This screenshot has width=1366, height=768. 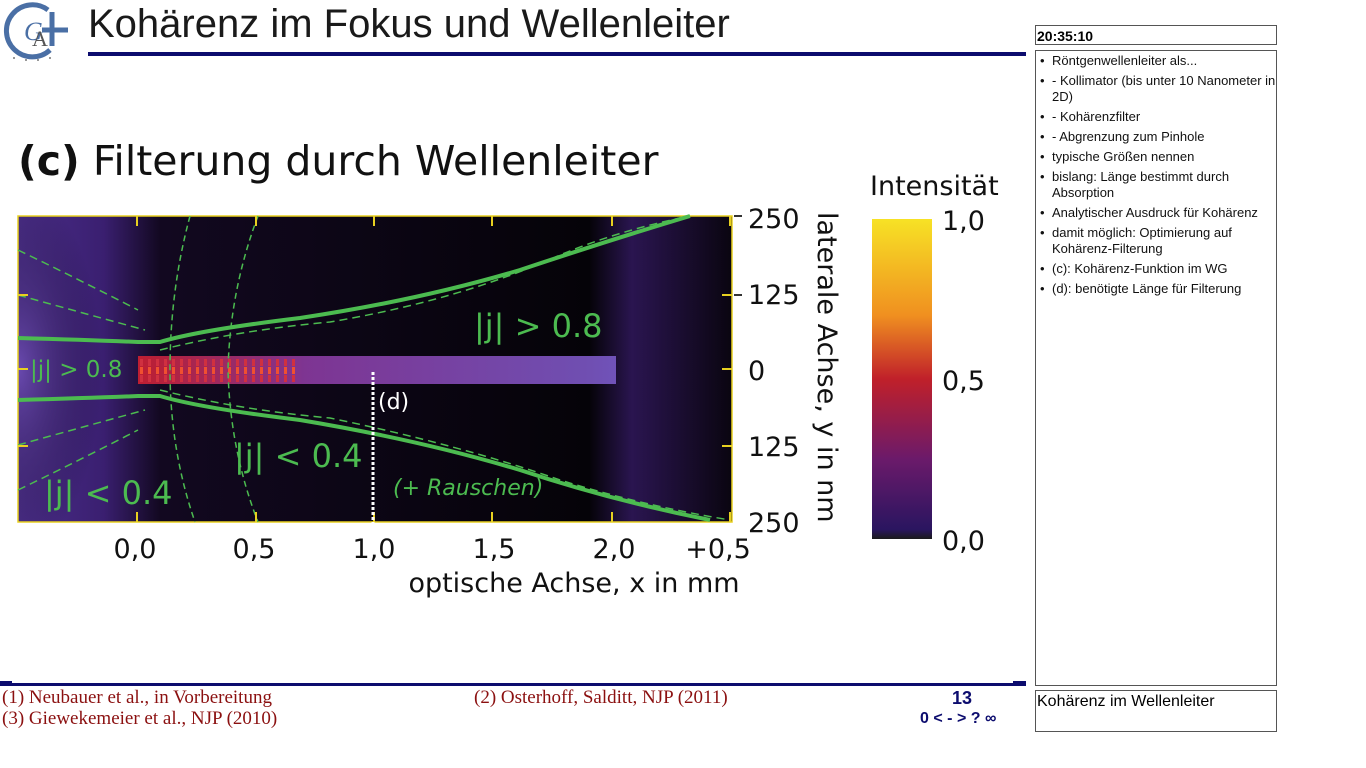 I want to click on slide-title: Kohärenz im Fokus und Wellenleiter, so click(x=409, y=24).